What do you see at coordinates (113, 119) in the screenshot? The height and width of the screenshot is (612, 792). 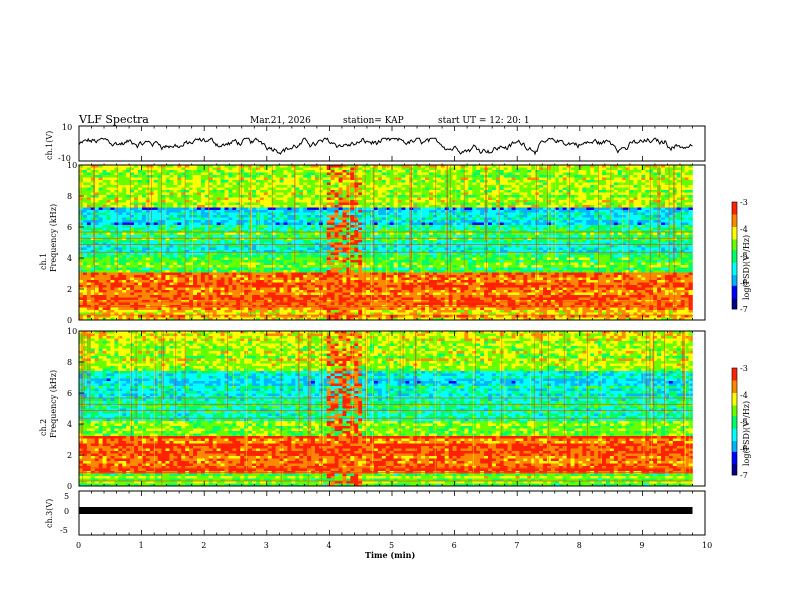 I see `figure-title: VLF Spectra` at bounding box center [113, 119].